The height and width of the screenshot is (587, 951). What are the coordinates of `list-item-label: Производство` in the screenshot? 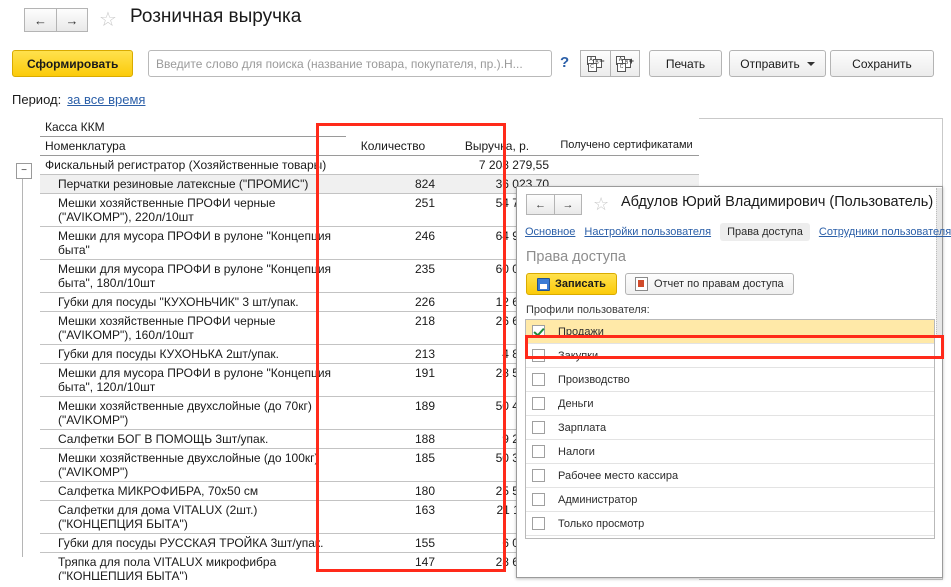 It's located at (594, 379).